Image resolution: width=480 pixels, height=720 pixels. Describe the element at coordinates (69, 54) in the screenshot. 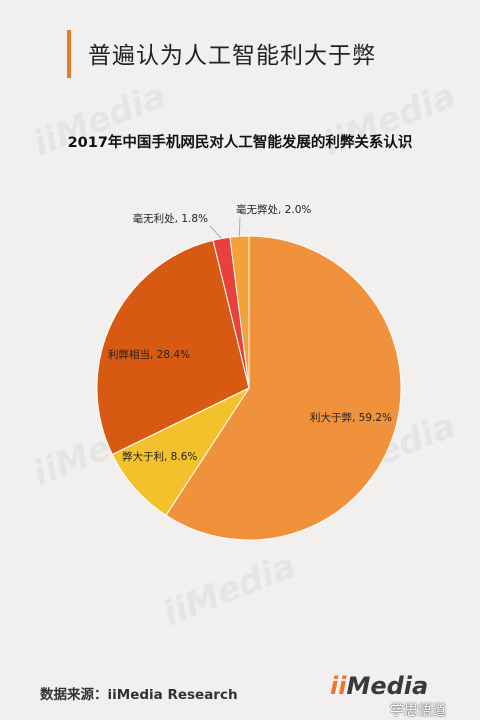

I see `header-accent-bar` at that location.